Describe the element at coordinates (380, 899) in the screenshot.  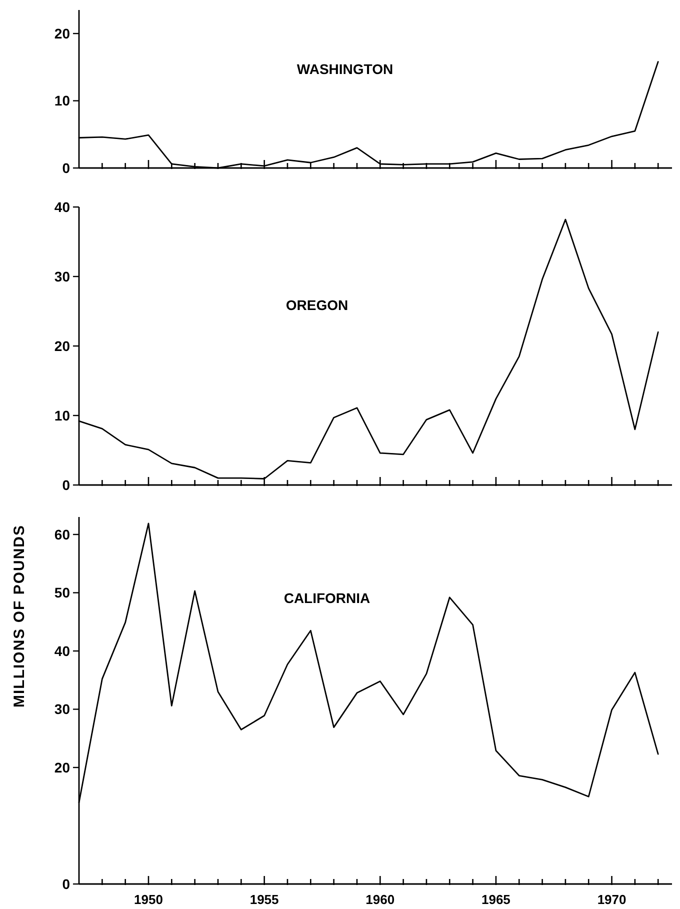
I see `x-tick-label: 1960` at that location.